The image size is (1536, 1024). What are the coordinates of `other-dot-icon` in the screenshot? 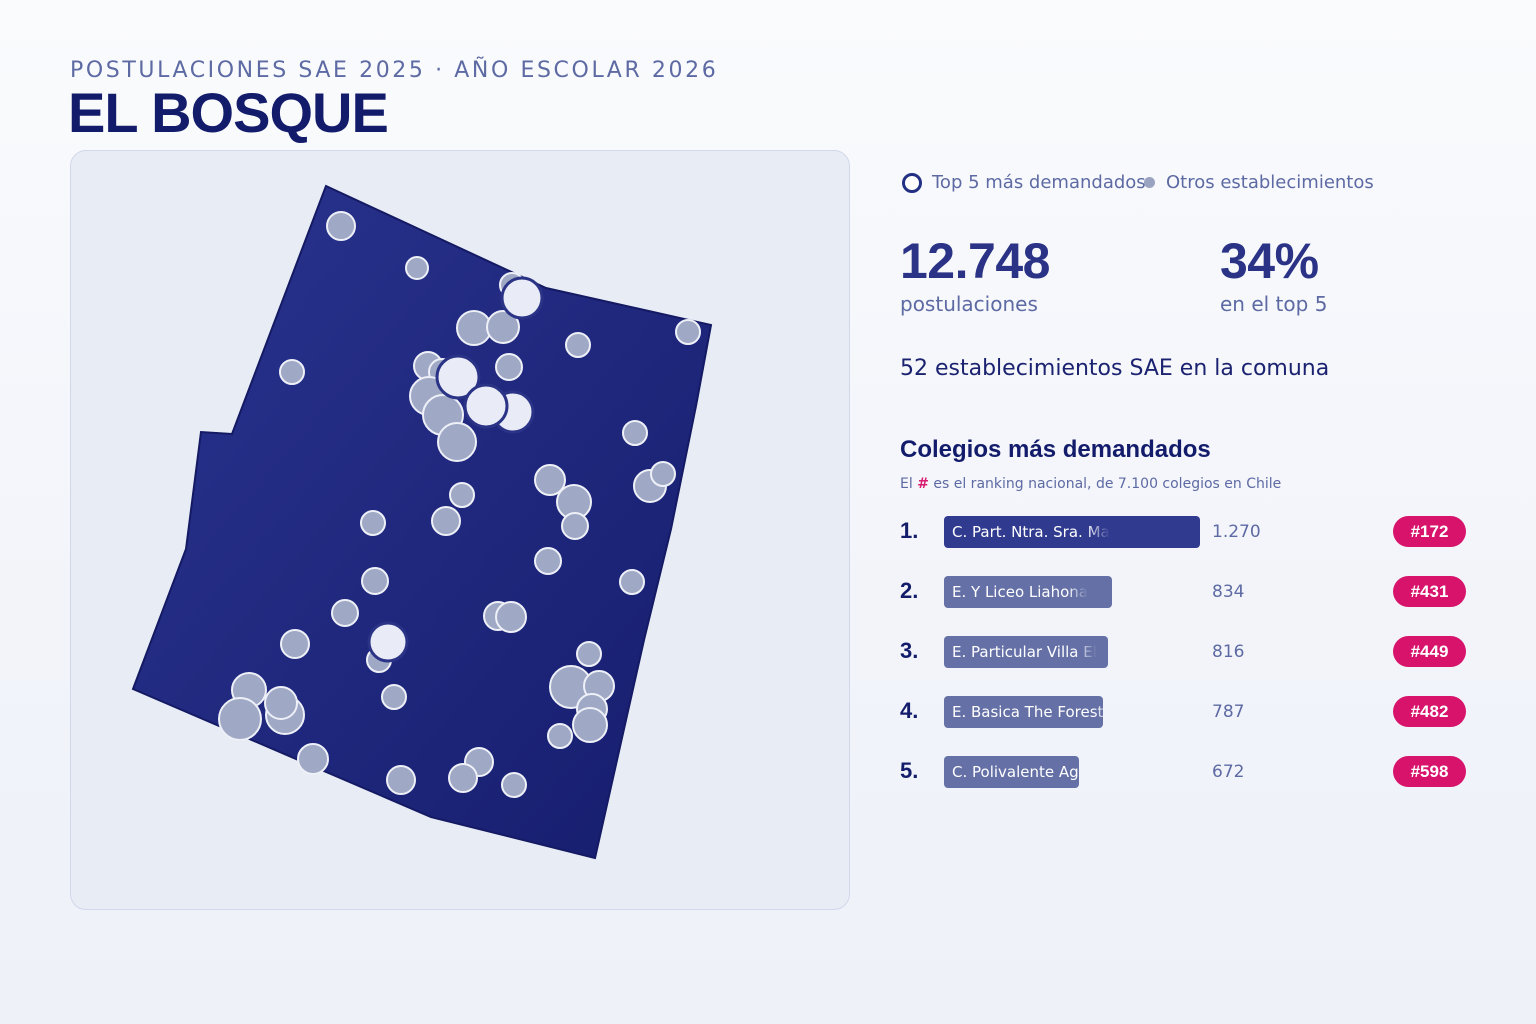 It's located at (1149, 182).